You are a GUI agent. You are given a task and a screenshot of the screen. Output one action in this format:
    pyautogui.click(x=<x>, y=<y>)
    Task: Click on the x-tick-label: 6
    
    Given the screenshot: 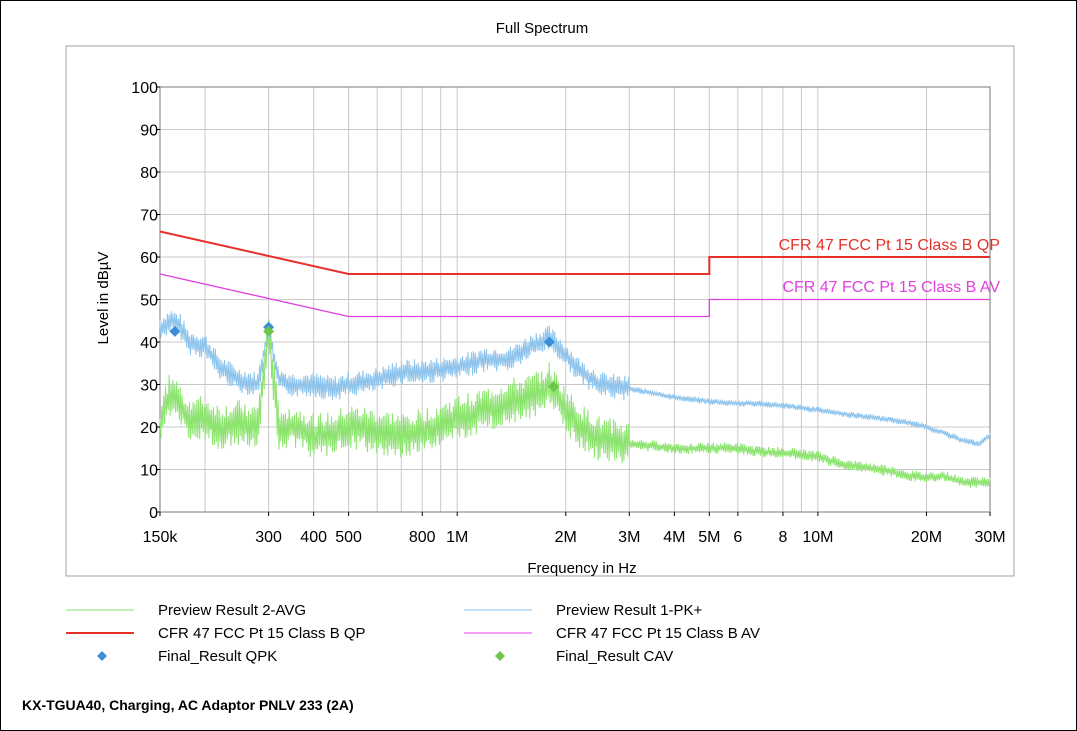 What is the action you would take?
    pyautogui.click(x=737, y=537)
    